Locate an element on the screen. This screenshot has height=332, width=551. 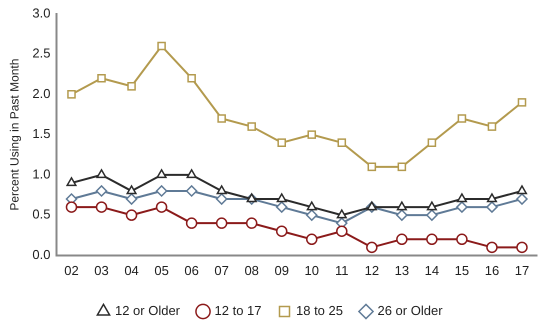
y-tick-label: 2.0 is located at coordinates (41, 93).